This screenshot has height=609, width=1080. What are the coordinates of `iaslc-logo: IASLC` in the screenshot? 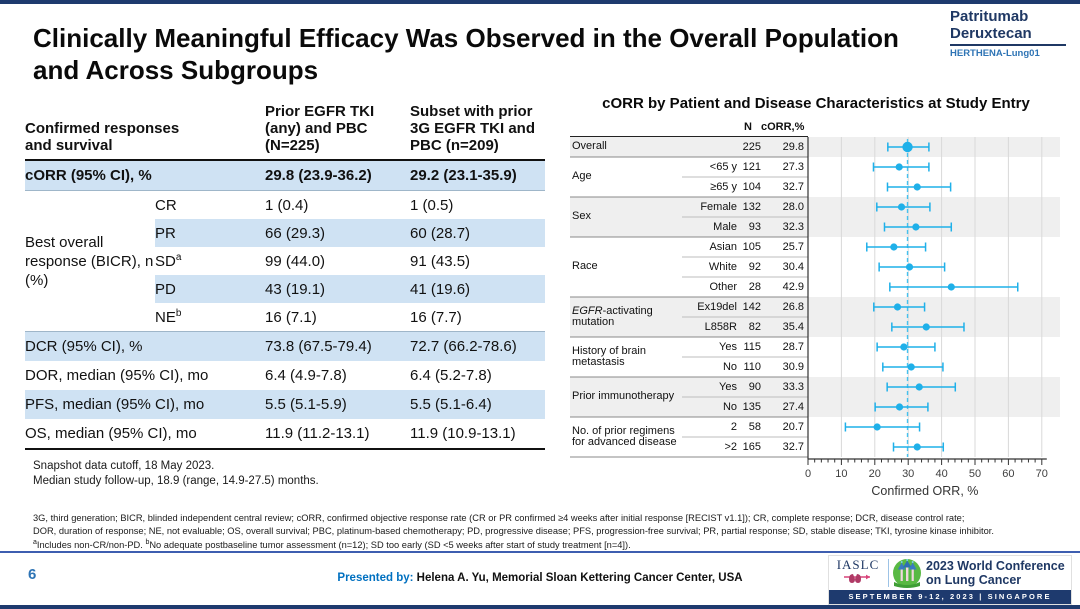 It's located at (858, 573).